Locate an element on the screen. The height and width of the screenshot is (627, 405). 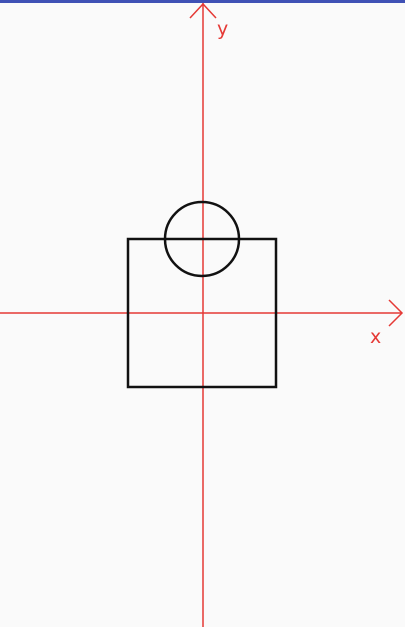
y-axis-label: y is located at coordinates (223, 29).